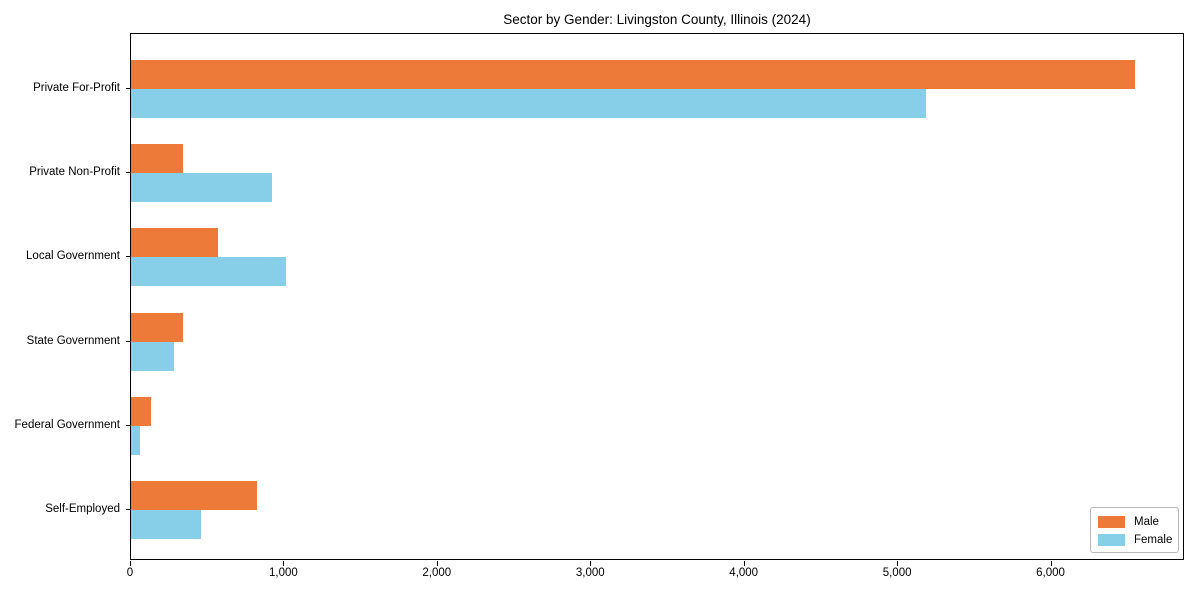 Image resolution: width=1200 pixels, height=600 pixels. I want to click on y-axis-category-label: Private Non-Profit, so click(74, 172).